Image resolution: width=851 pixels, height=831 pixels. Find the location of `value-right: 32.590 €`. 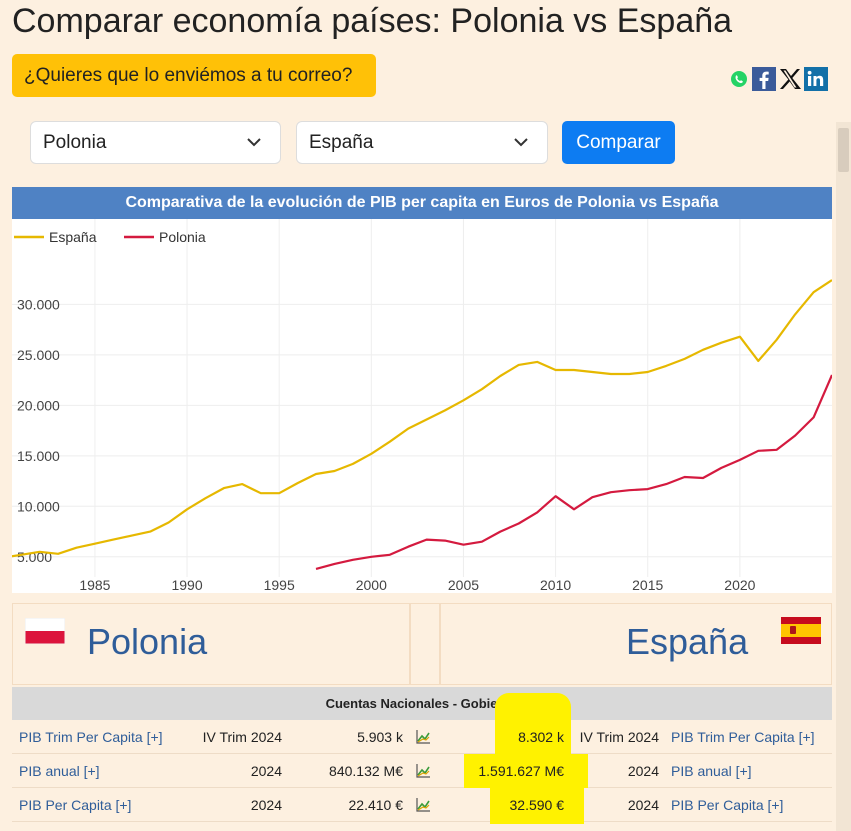

value-right: 32.590 € is located at coordinates (537, 805).